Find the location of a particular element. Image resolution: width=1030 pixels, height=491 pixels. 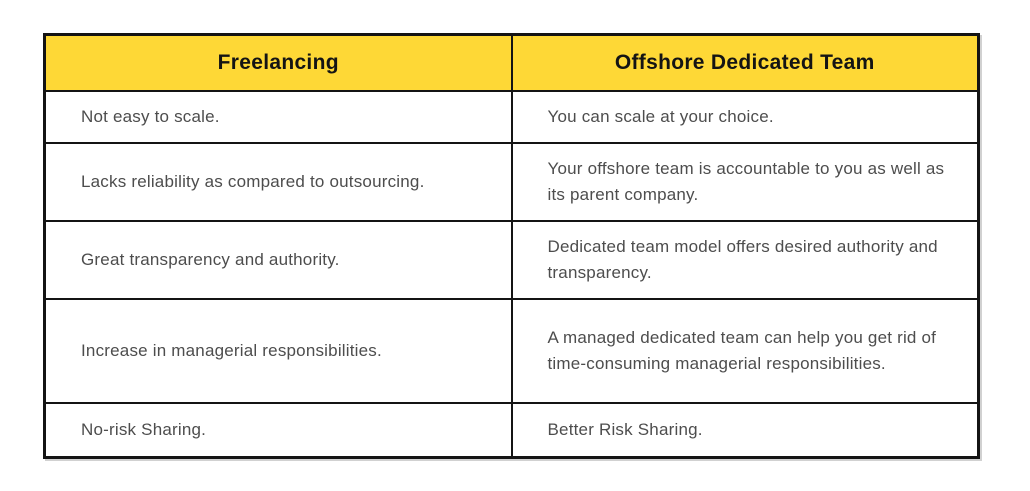

column-header-freelancing: Freelancing is located at coordinates (278, 62).